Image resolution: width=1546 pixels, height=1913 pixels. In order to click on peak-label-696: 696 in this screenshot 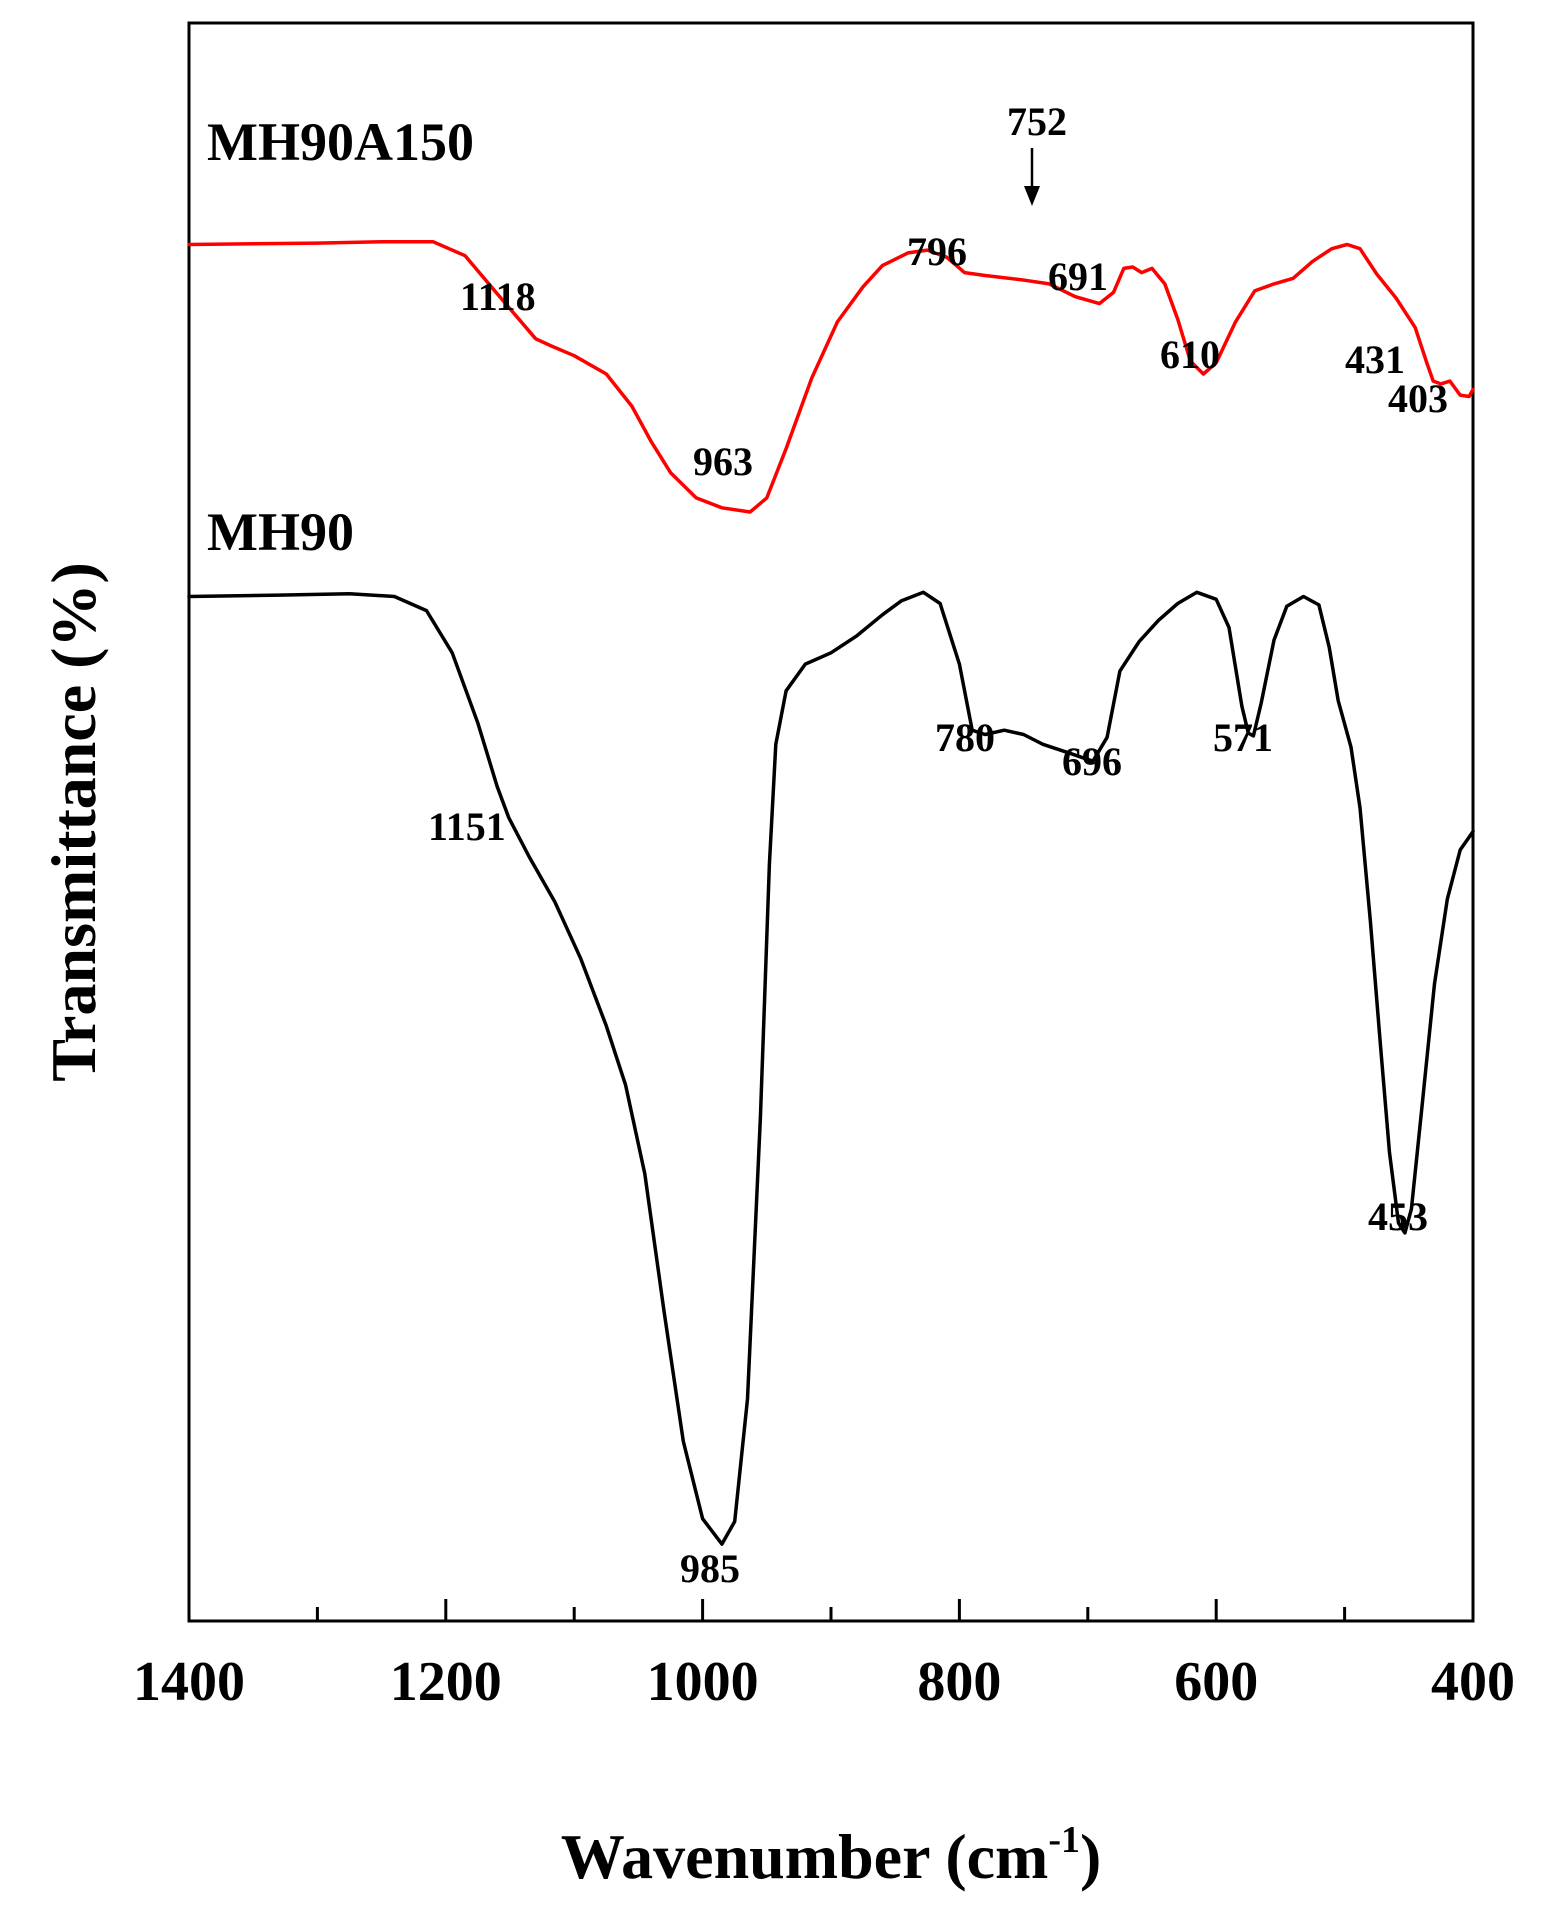, I will do `click(1092, 761)`.